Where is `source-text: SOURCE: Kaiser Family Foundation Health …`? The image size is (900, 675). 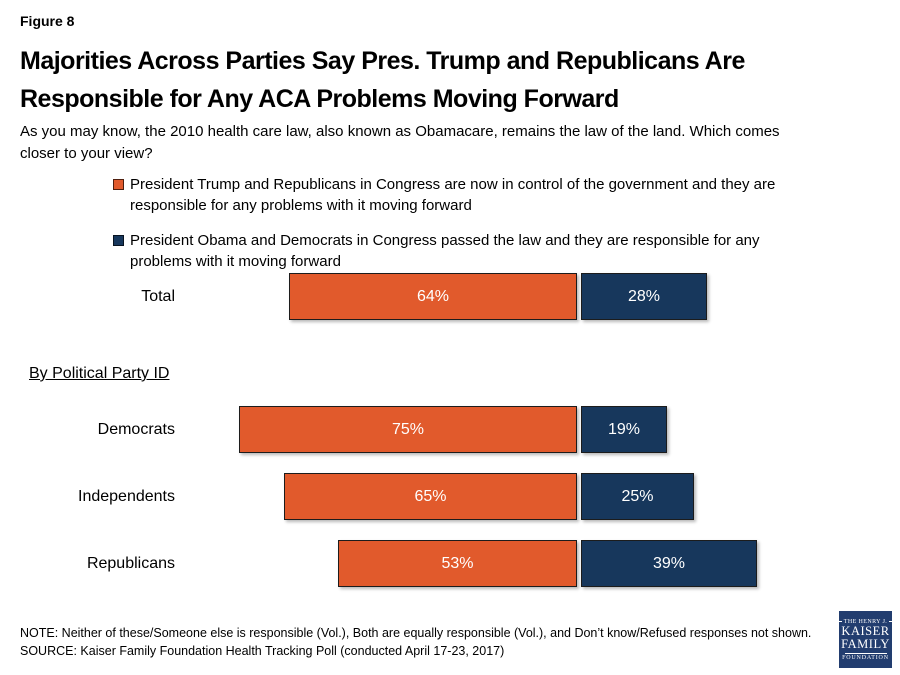 source-text: SOURCE: Kaiser Family Foundation Health … is located at coordinates (262, 651).